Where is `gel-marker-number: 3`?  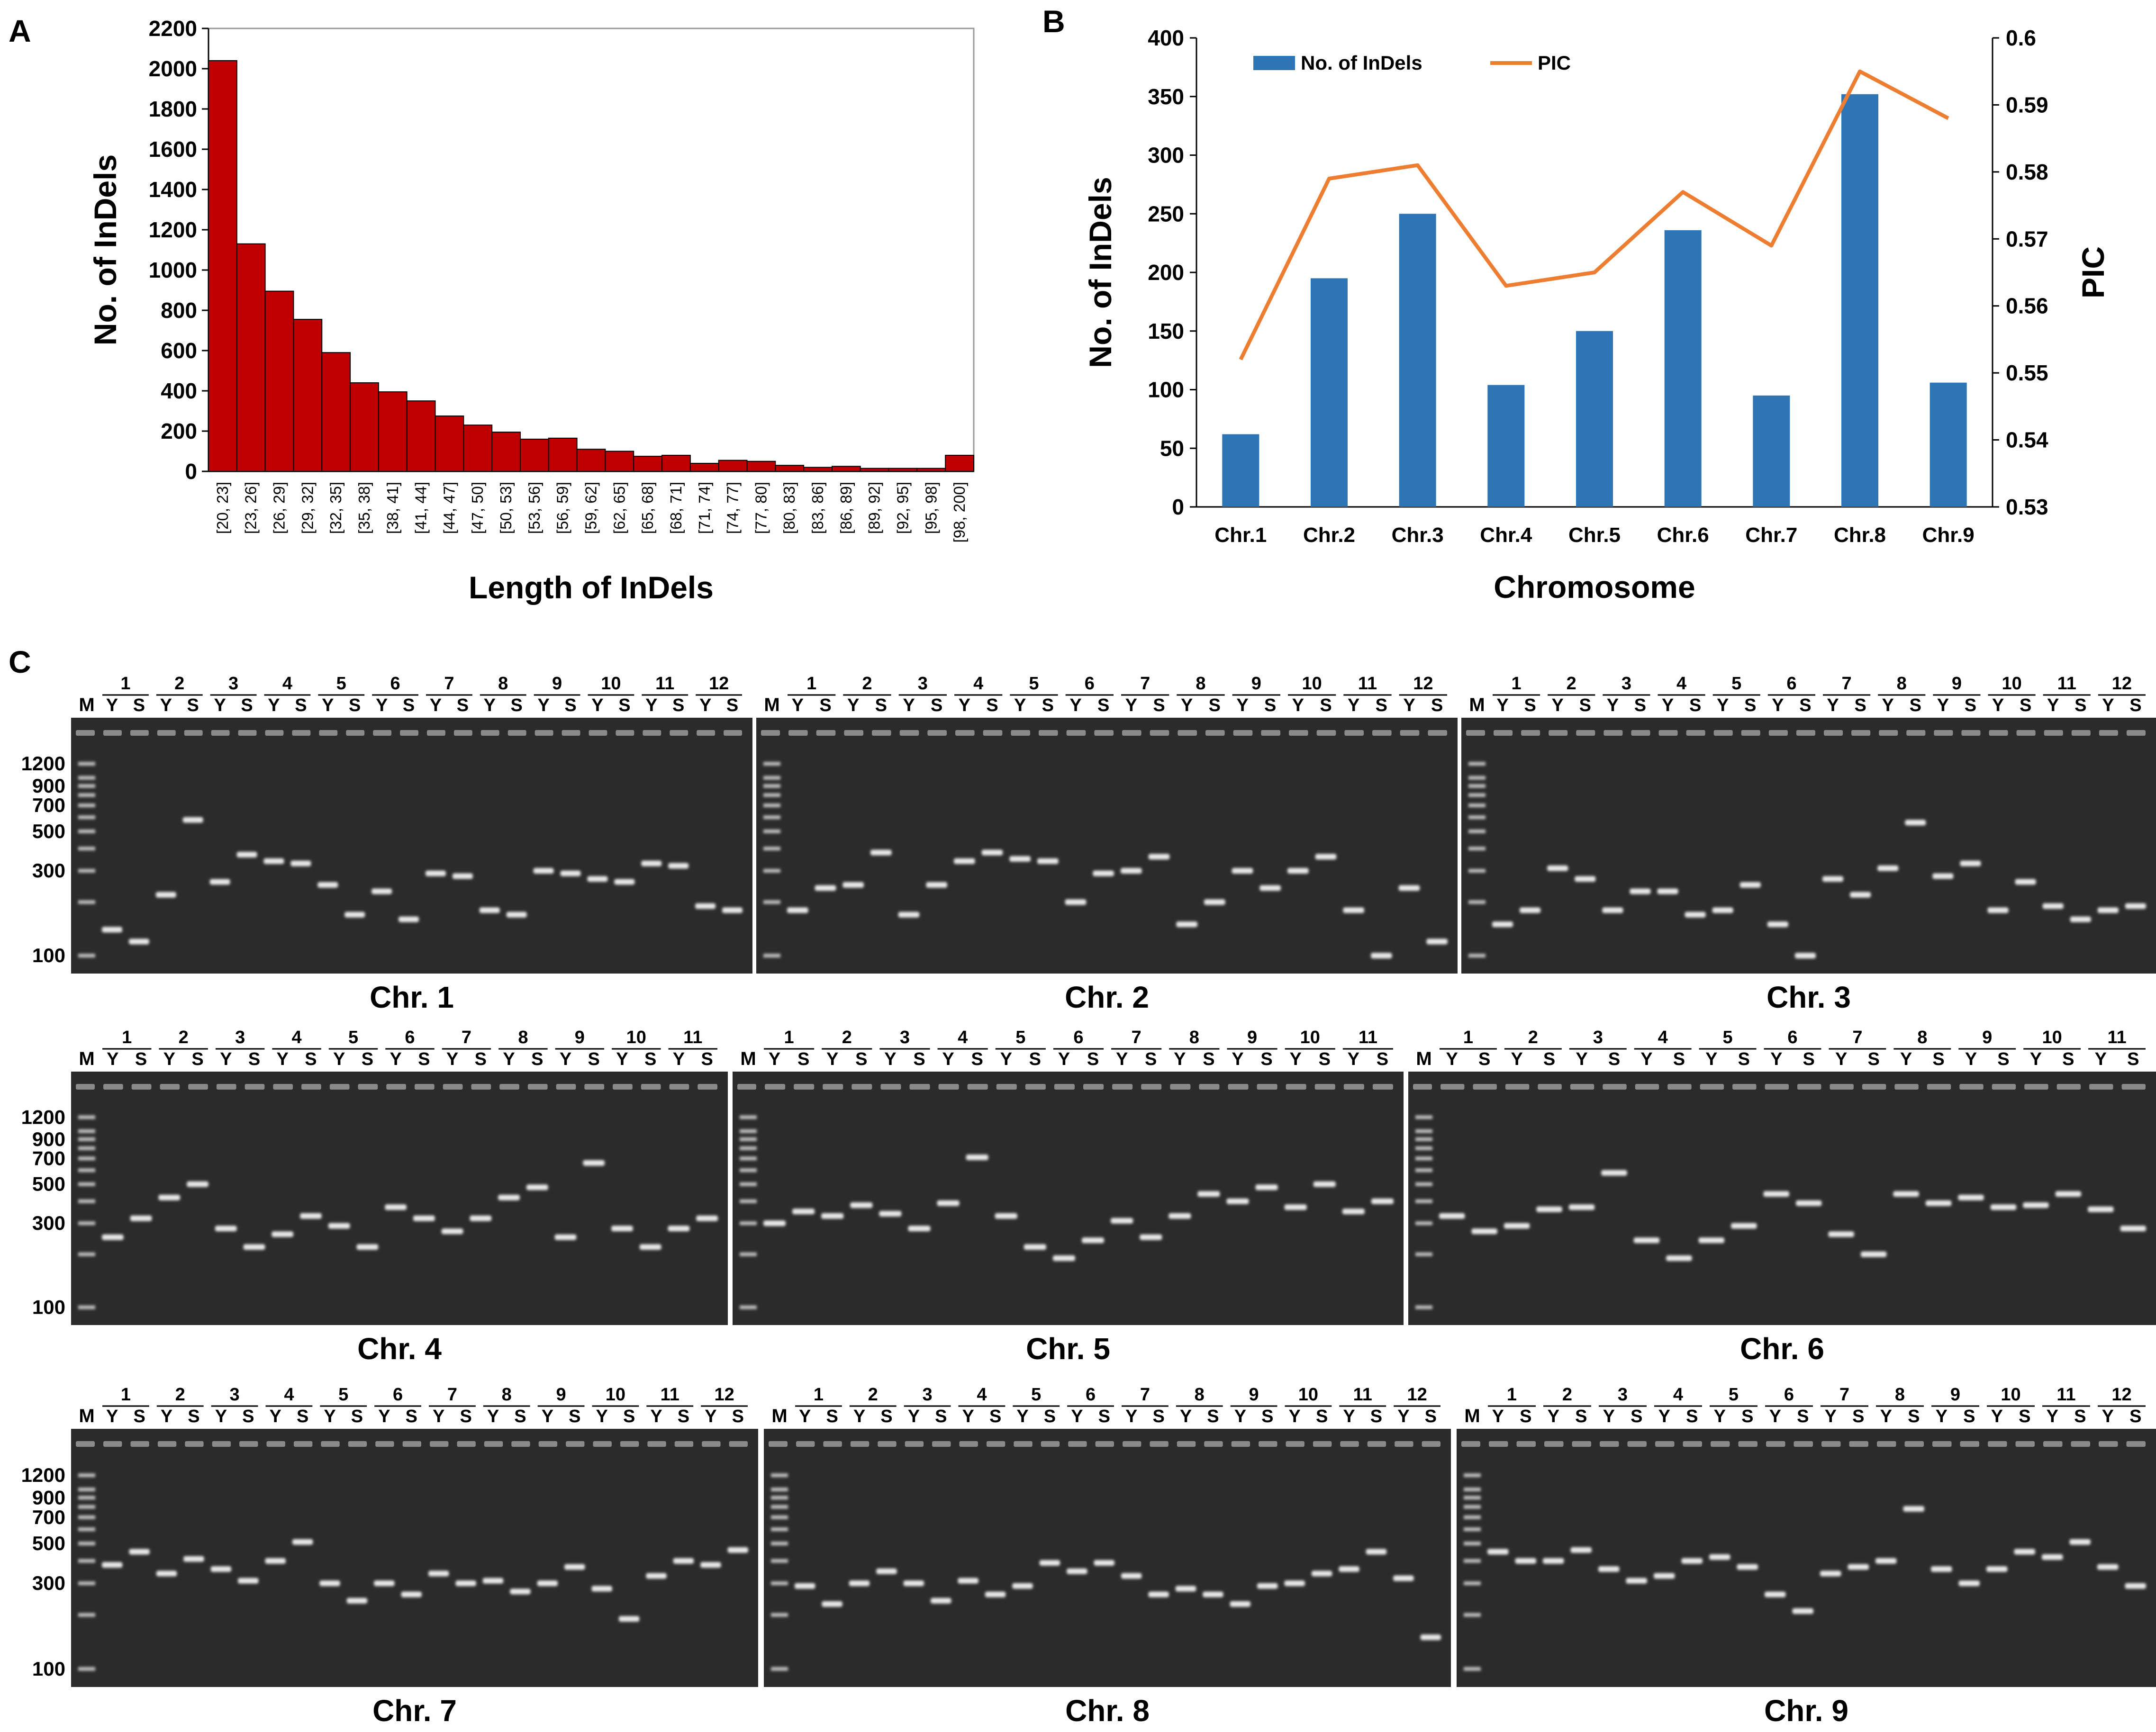 gel-marker-number: 3 is located at coordinates (928, 1395).